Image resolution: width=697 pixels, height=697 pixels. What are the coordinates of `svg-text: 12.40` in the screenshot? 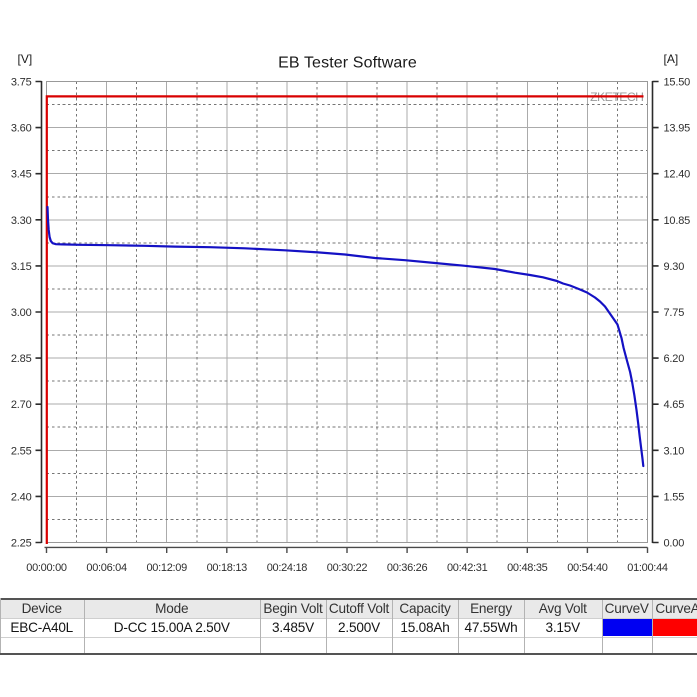 It's located at (677, 175).